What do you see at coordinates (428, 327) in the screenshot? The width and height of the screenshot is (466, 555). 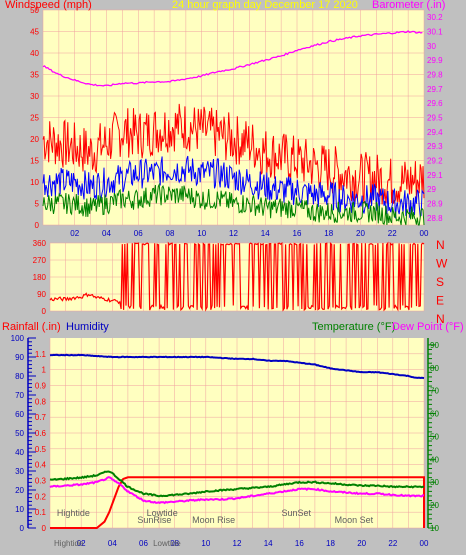 I see `dewpoint-axis-title: Dew Point (°F)` at bounding box center [428, 327].